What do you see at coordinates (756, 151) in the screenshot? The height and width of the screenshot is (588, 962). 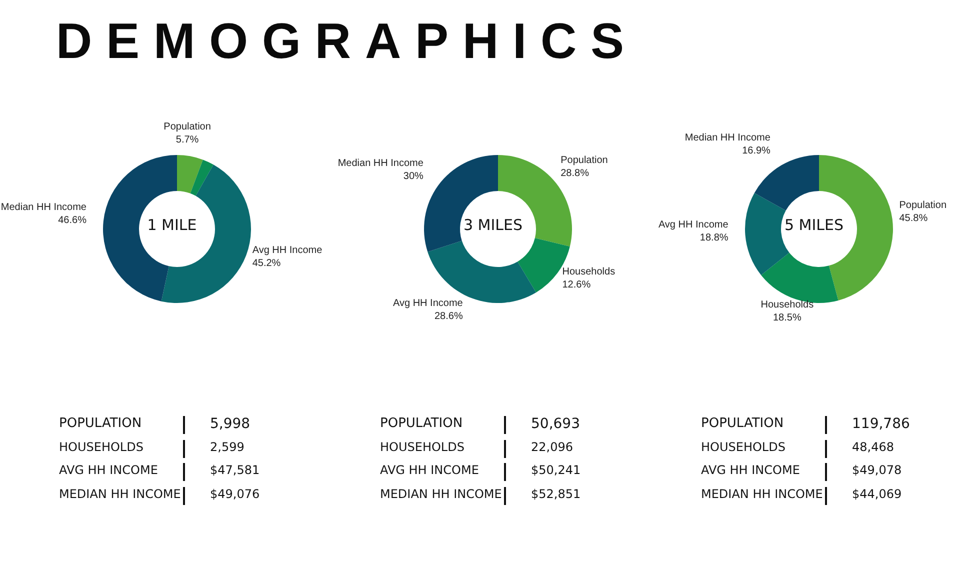 I see `data-label: 16.9%` at bounding box center [756, 151].